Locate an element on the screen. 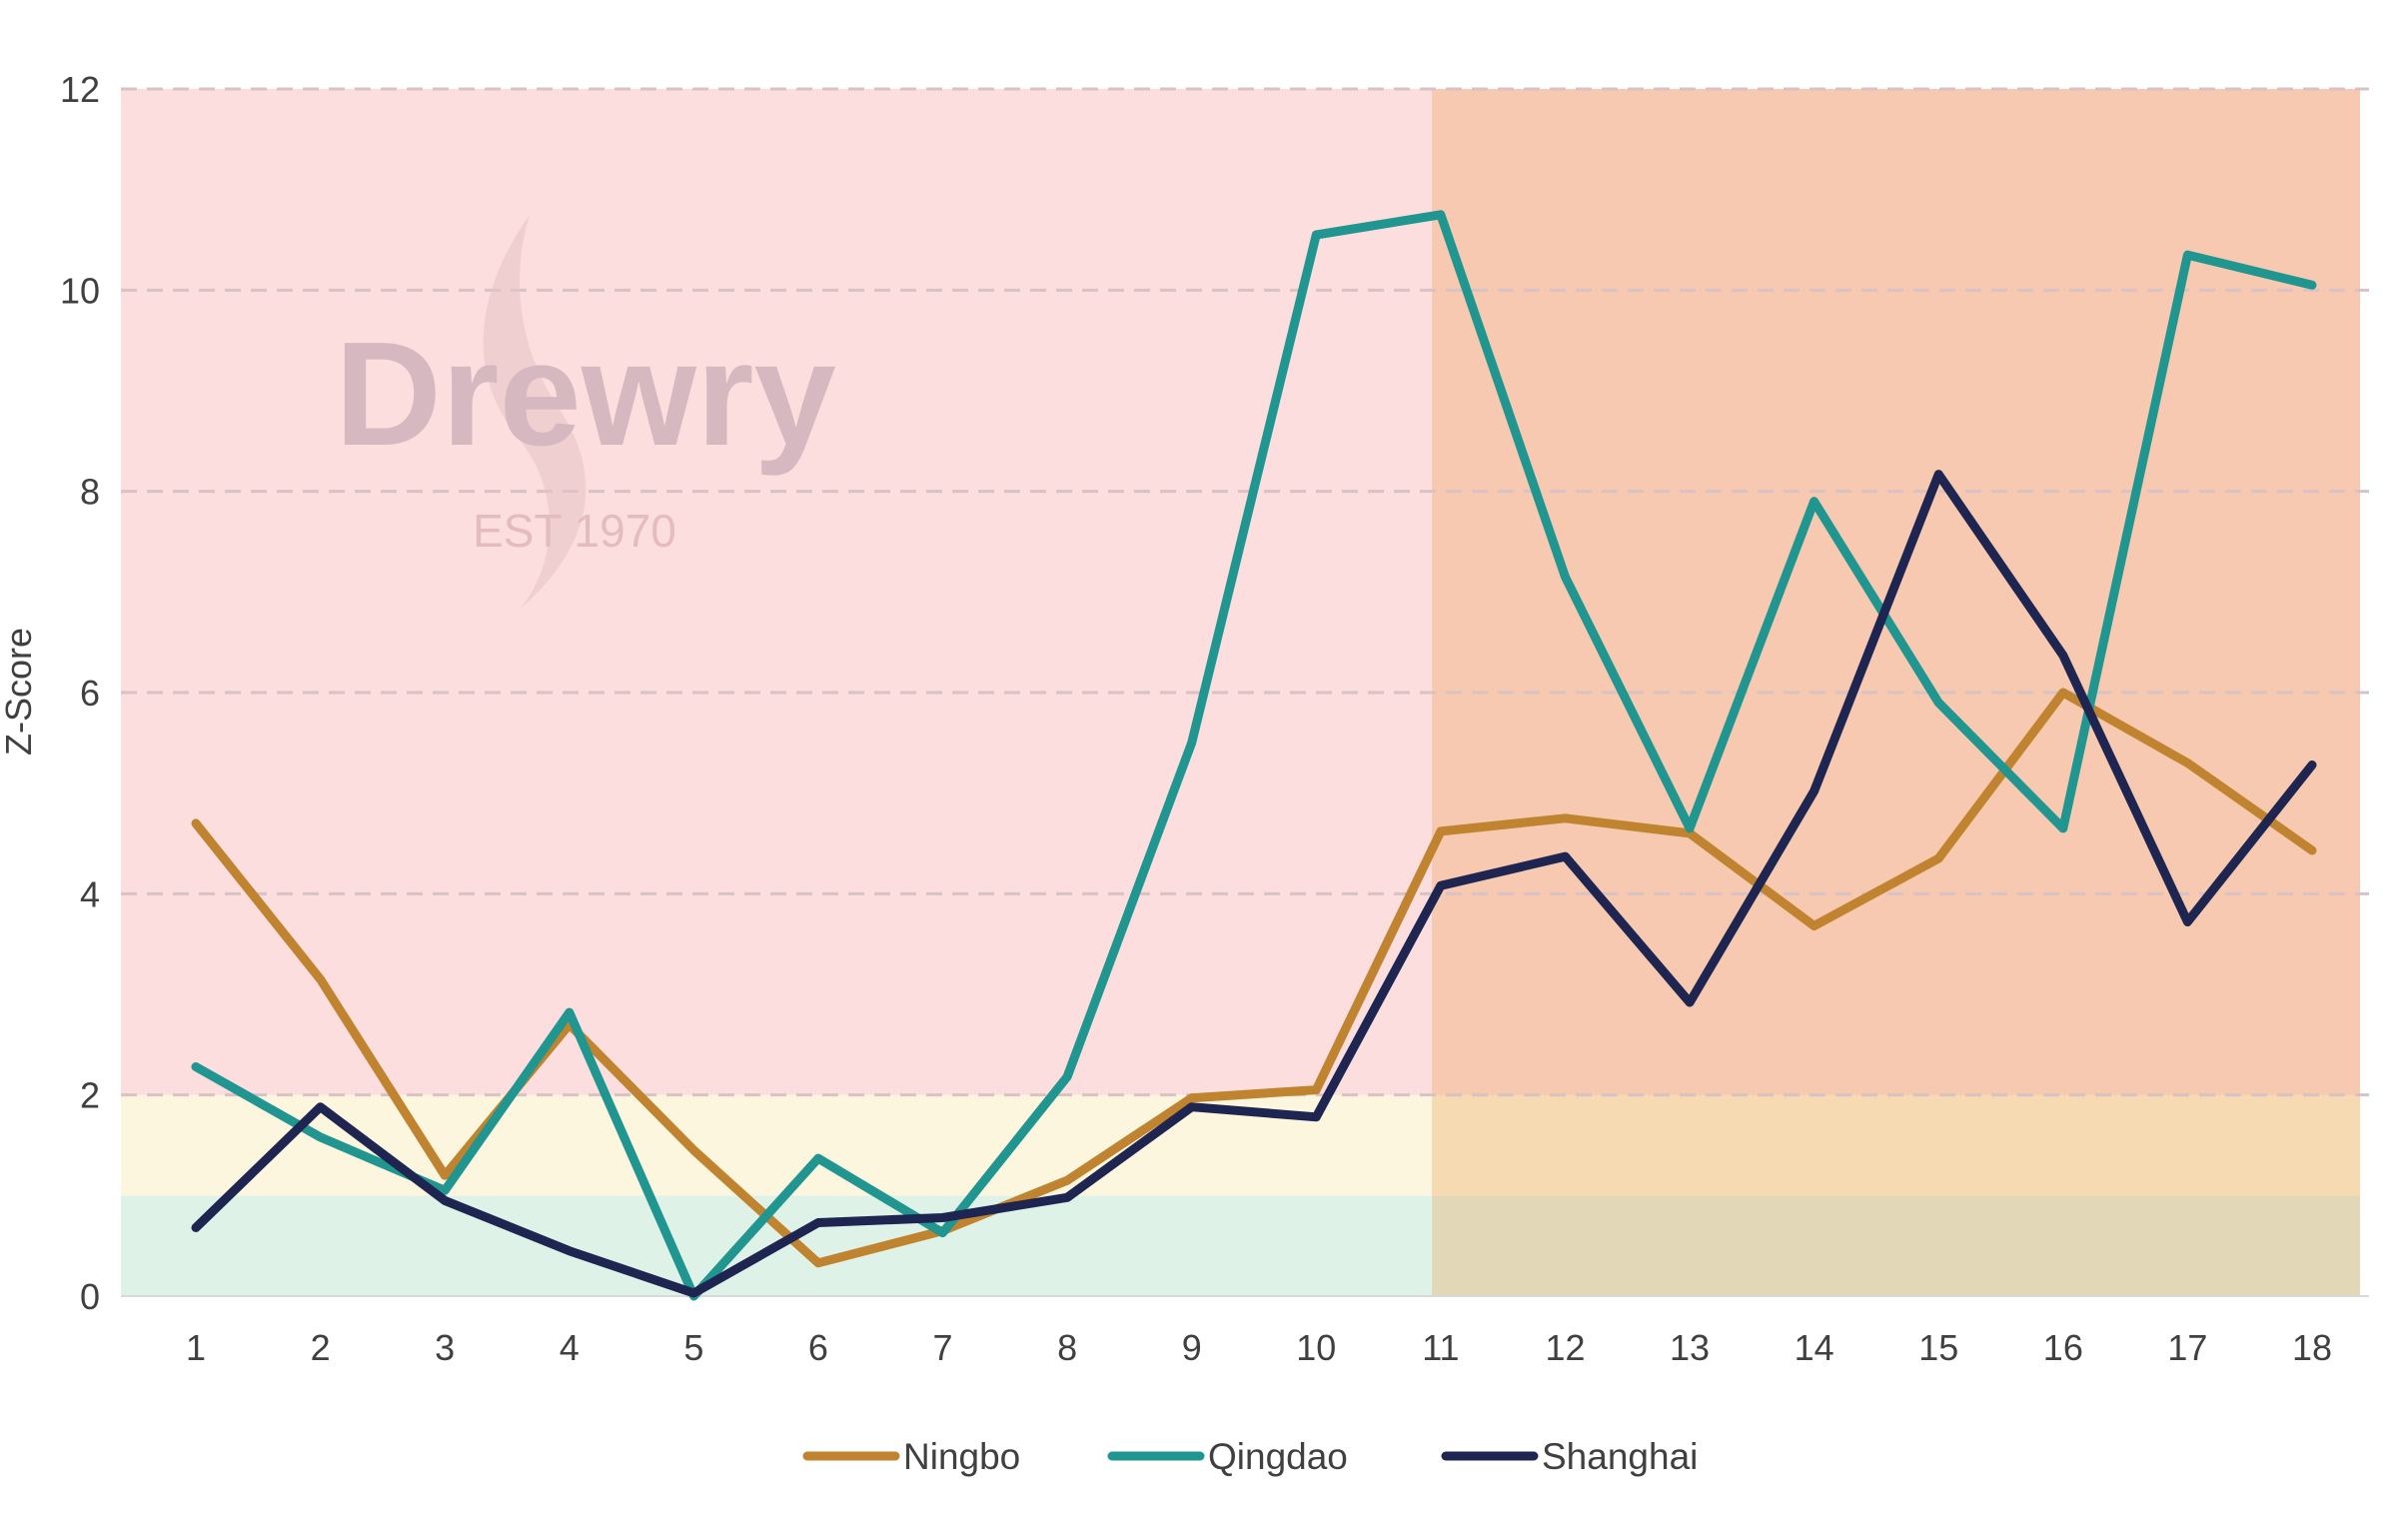 This screenshot has width=2408, height=1523. x-tick-label: 7 is located at coordinates (943, 1347).